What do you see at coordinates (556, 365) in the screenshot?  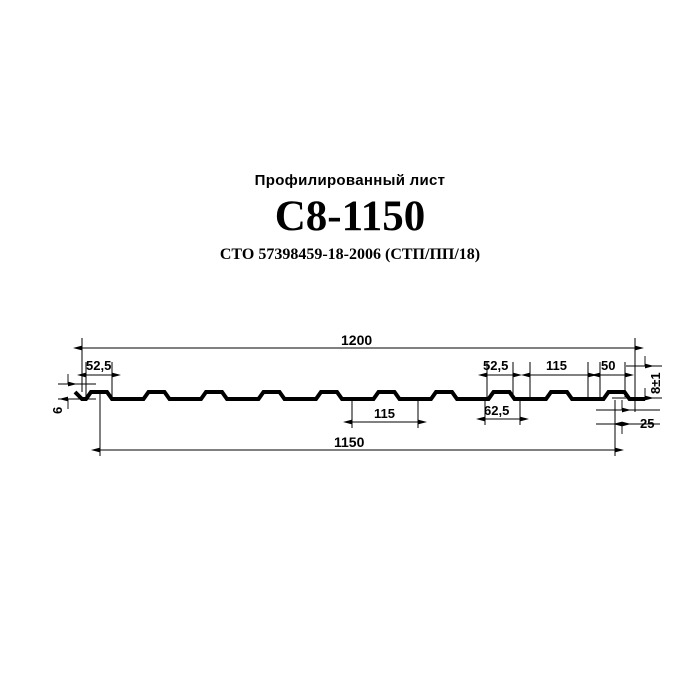 I see `dimtext-pitch-top: 115` at bounding box center [556, 365].